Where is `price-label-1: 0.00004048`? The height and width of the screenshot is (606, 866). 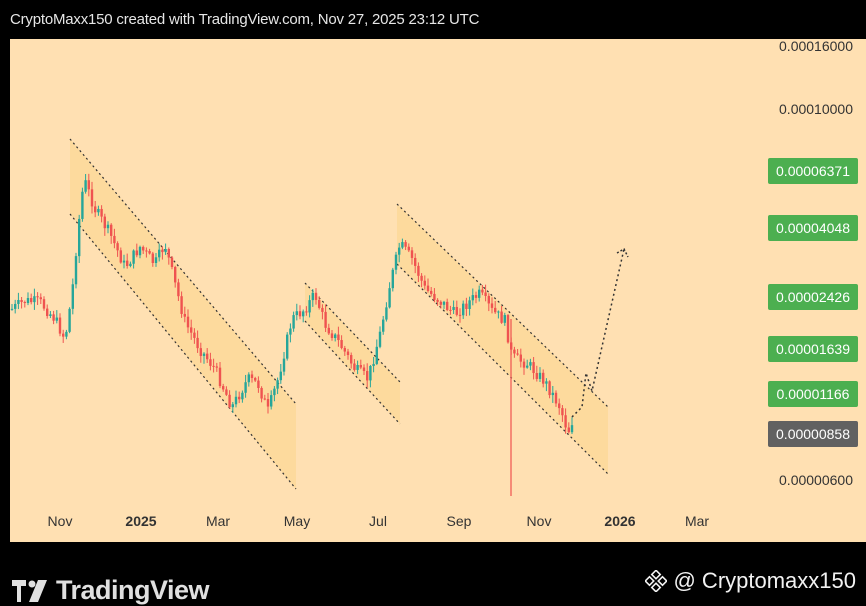 price-label-1: 0.00004048 is located at coordinates (813, 228).